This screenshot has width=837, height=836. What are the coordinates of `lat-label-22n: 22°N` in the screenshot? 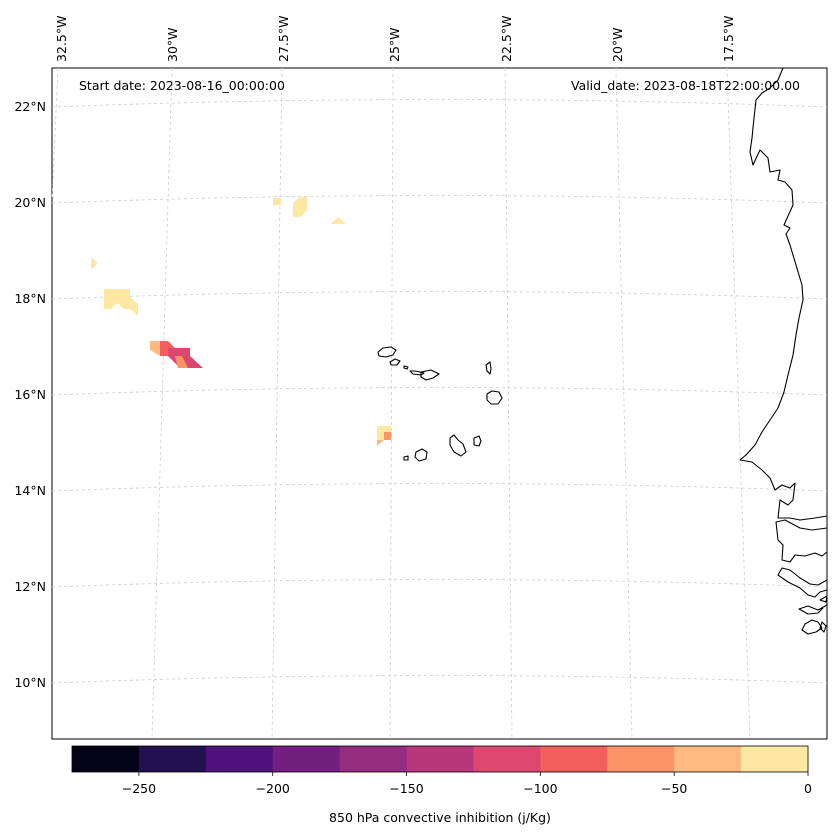 It's located at (30, 106).